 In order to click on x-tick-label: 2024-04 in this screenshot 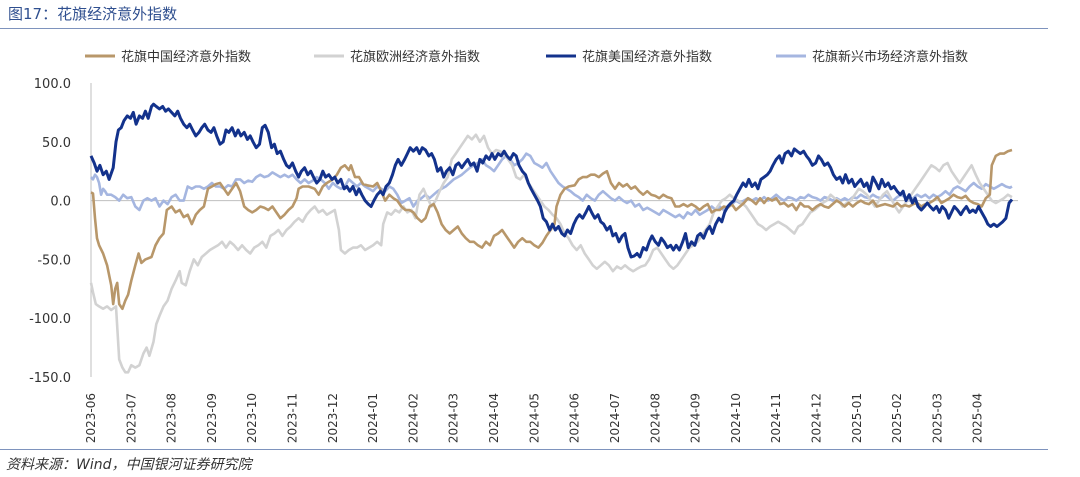, I will do `click(494, 418)`.